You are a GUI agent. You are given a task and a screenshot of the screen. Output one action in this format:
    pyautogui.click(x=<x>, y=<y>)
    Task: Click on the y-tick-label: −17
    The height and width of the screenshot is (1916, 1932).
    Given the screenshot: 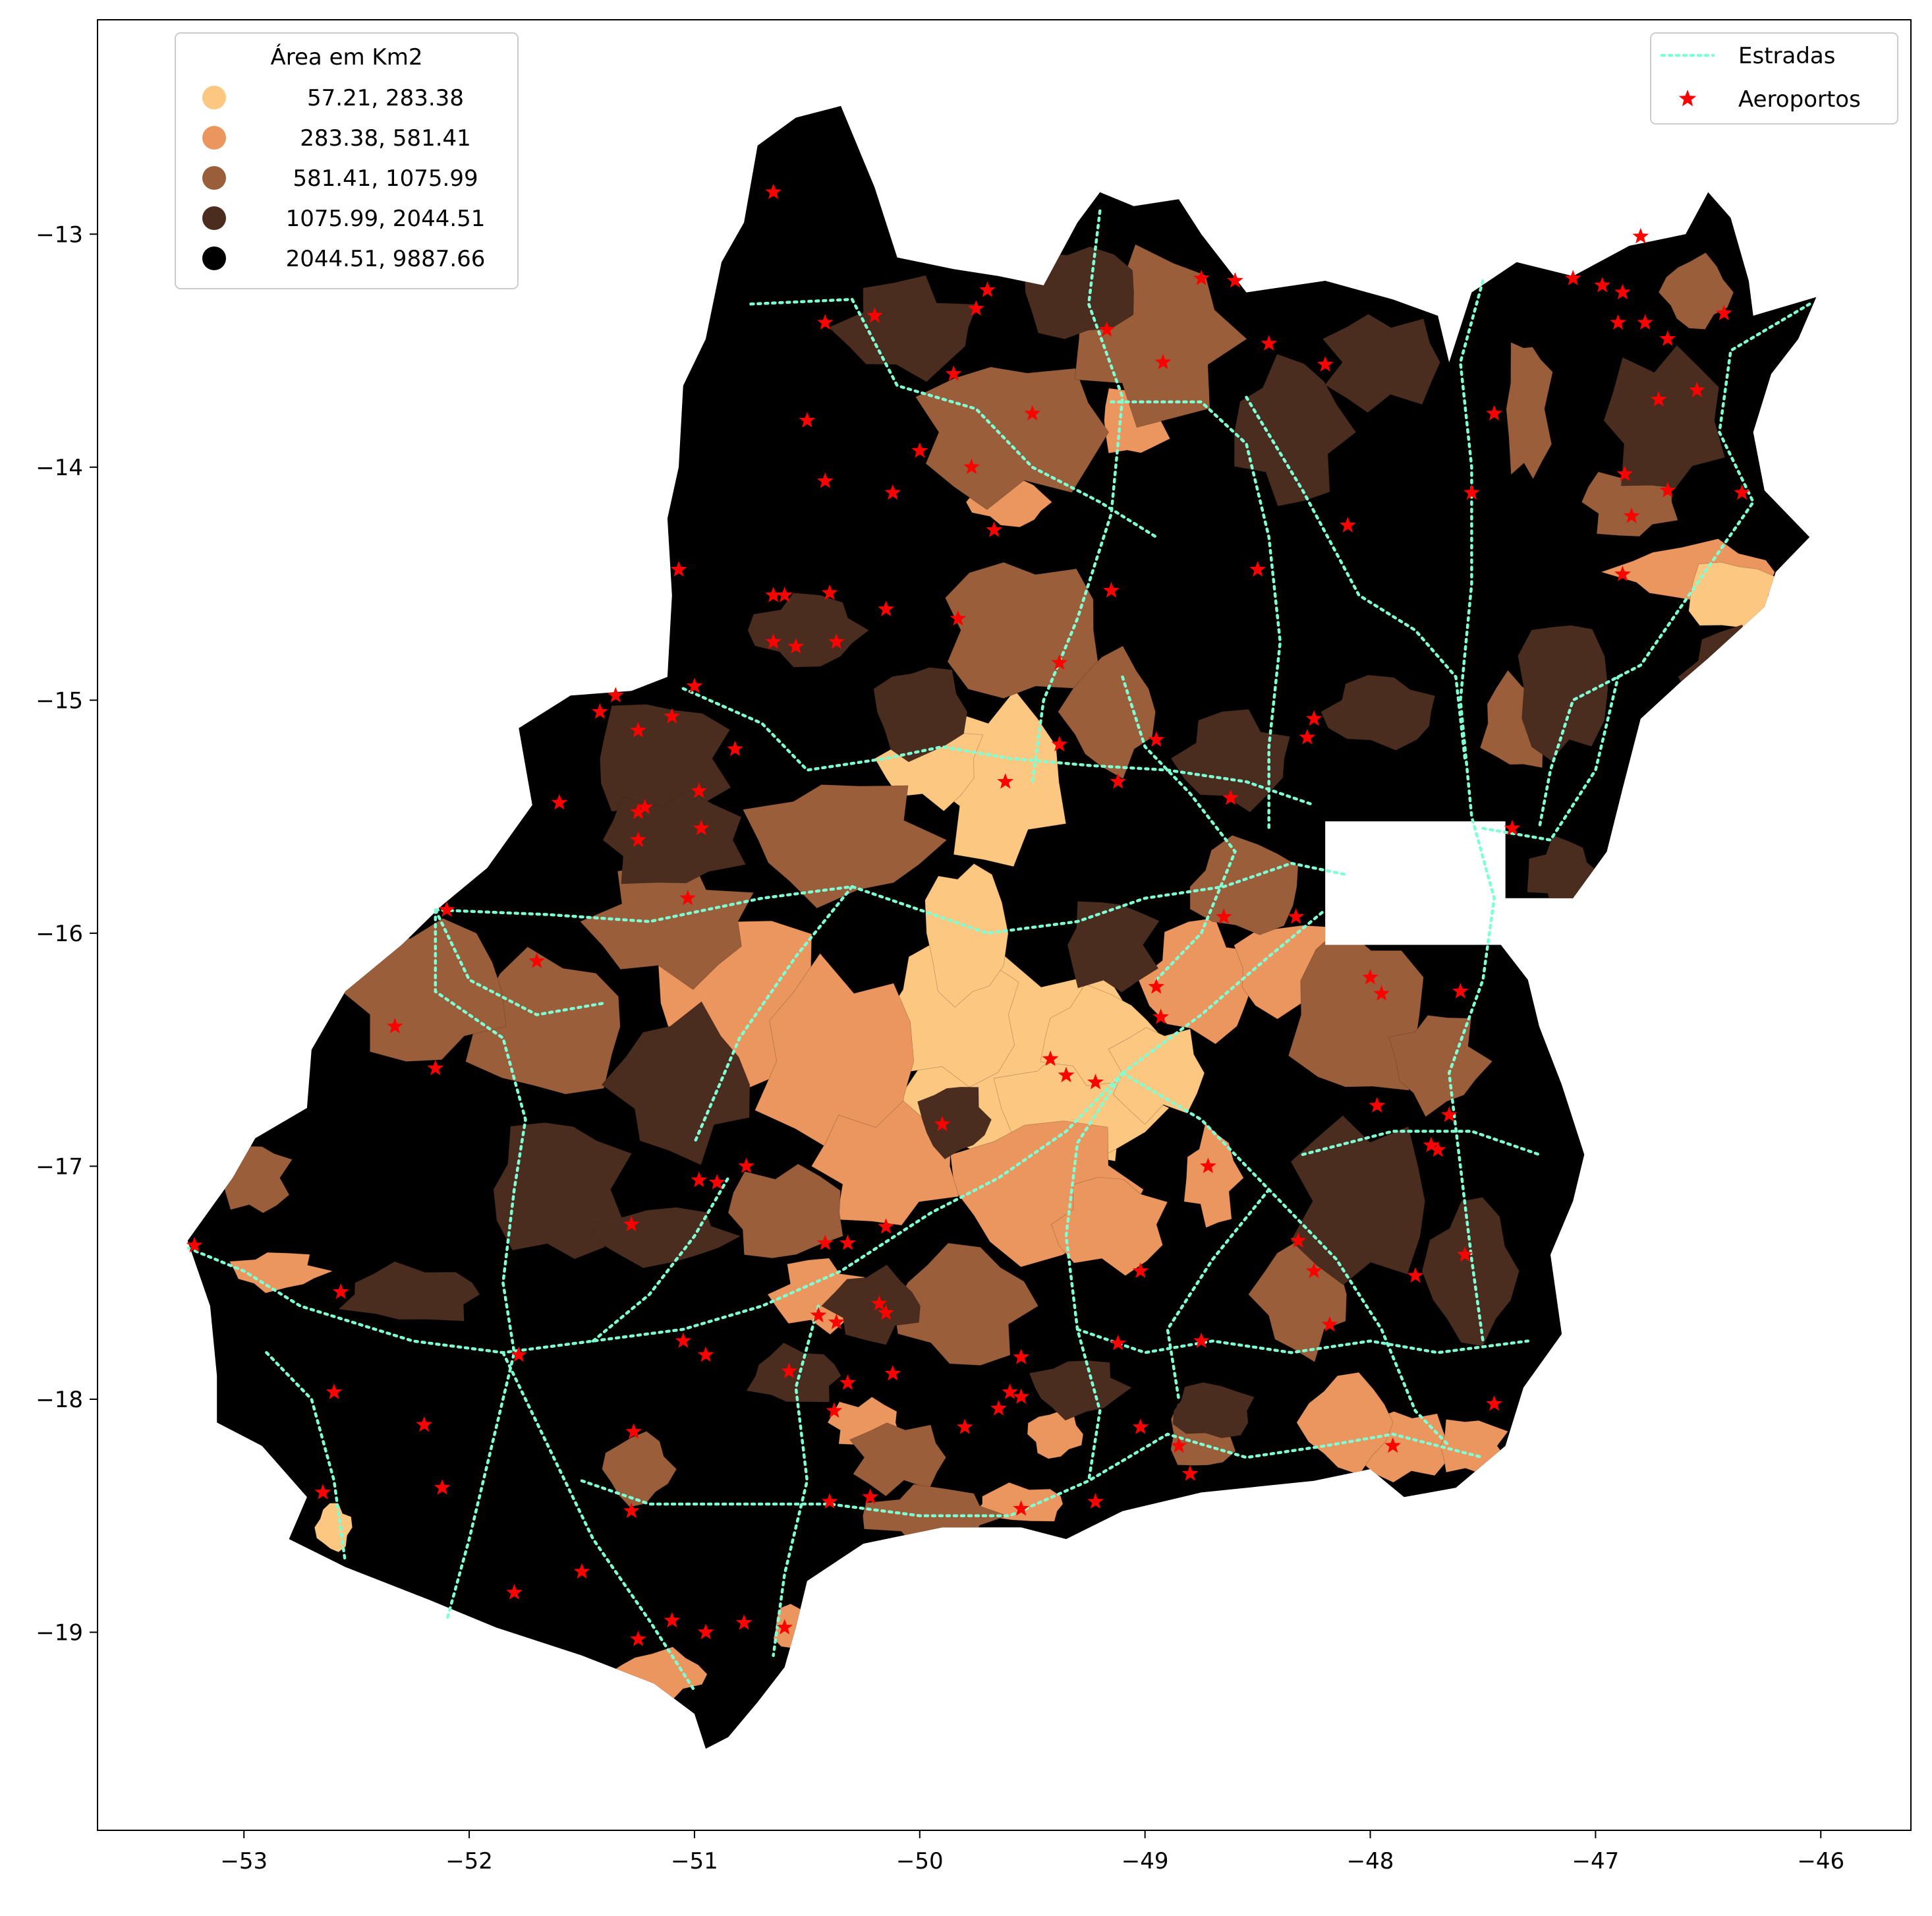 What is the action you would take?
    pyautogui.click(x=59, y=1167)
    